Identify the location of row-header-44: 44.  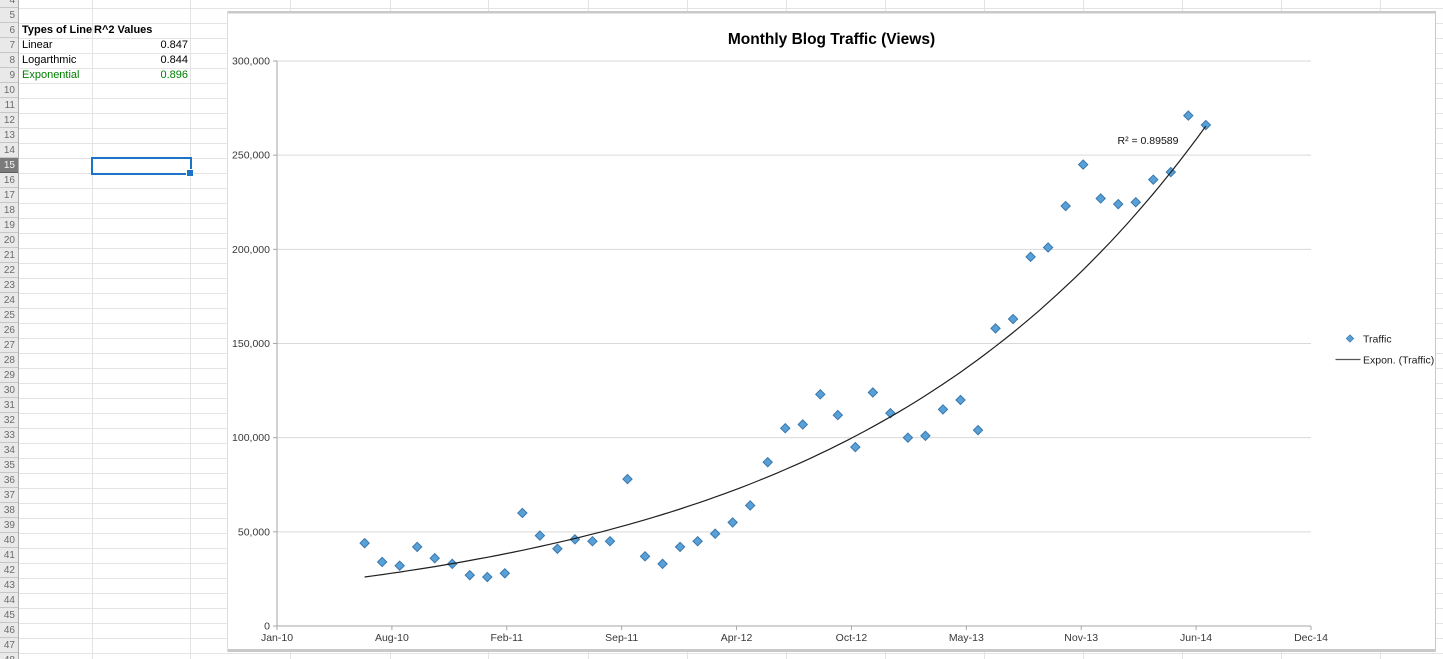
(9, 600).